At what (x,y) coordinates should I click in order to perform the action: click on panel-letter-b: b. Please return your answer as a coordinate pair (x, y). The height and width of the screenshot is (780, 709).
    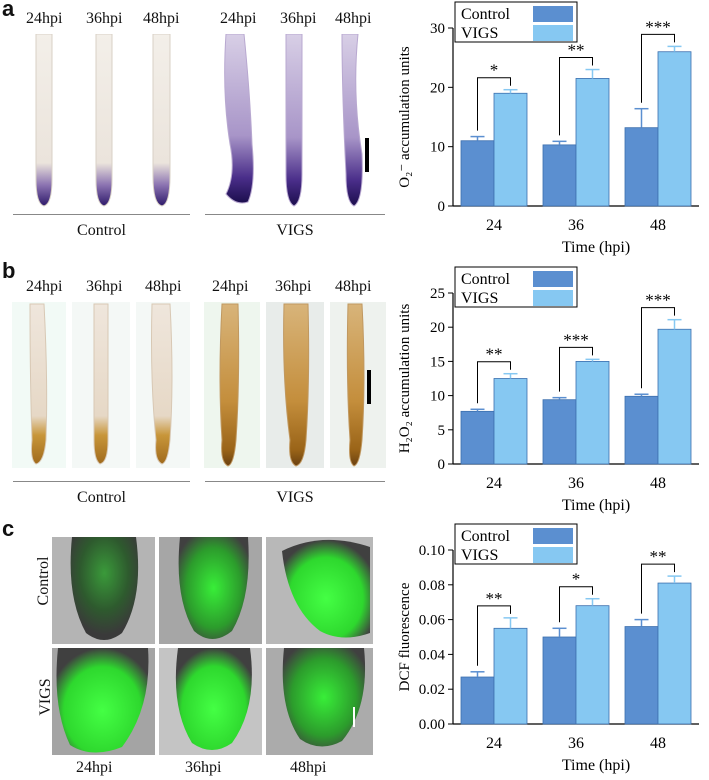
    Looking at the image, I should click on (9, 270).